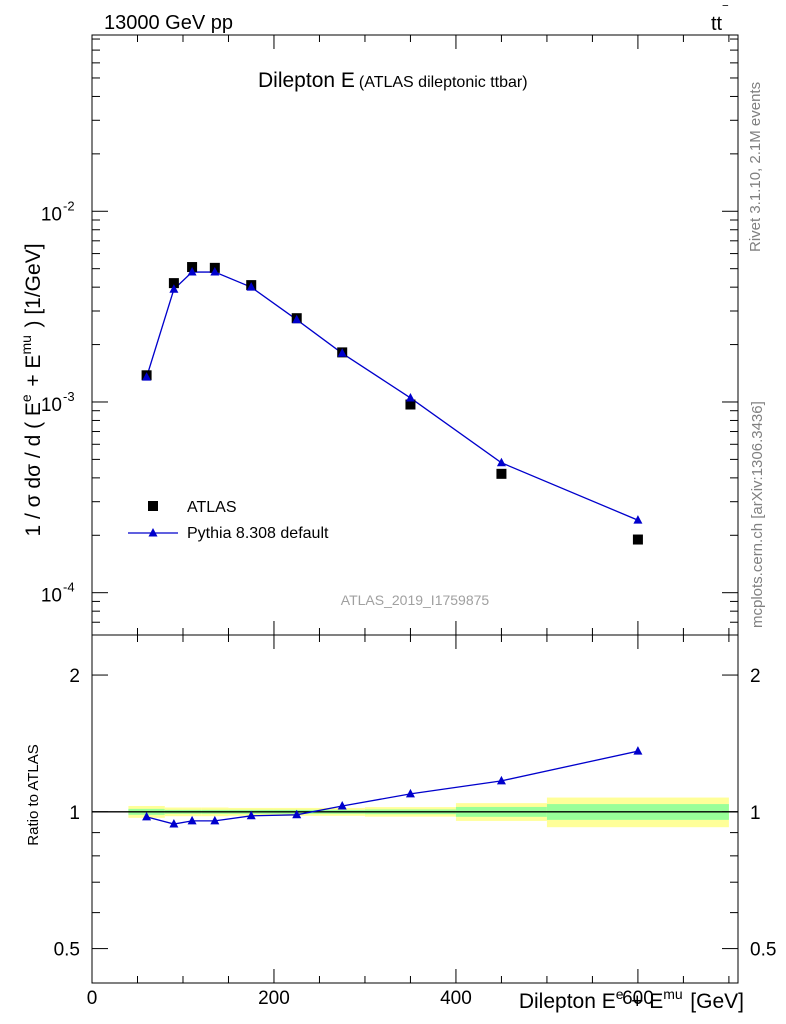 This screenshot has height=1024, width=786. Describe the element at coordinates (763, 950) in the screenshot. I see `ratio-tick-label-right-0: 0.5` at that location.